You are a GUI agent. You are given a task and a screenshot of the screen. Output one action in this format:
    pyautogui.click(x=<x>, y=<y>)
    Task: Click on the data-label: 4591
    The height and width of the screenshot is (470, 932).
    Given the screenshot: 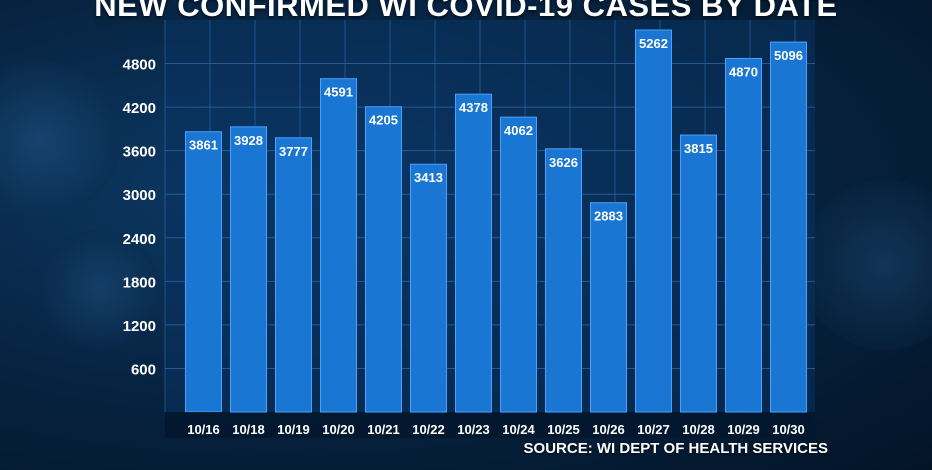 What is the action you would take?
    pyautogui.click(x=338, y=92)
    